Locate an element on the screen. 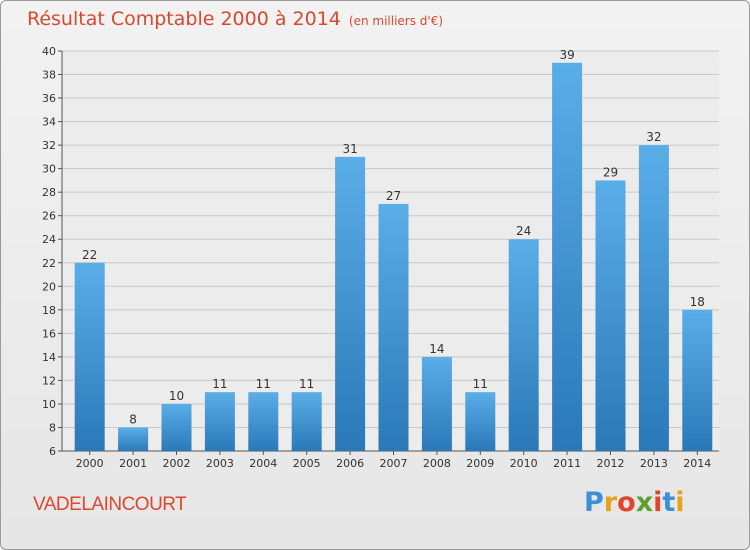 This screenshot has width=750, height=550. x-tick-label: 2012 is located at coordinates (611, 463).